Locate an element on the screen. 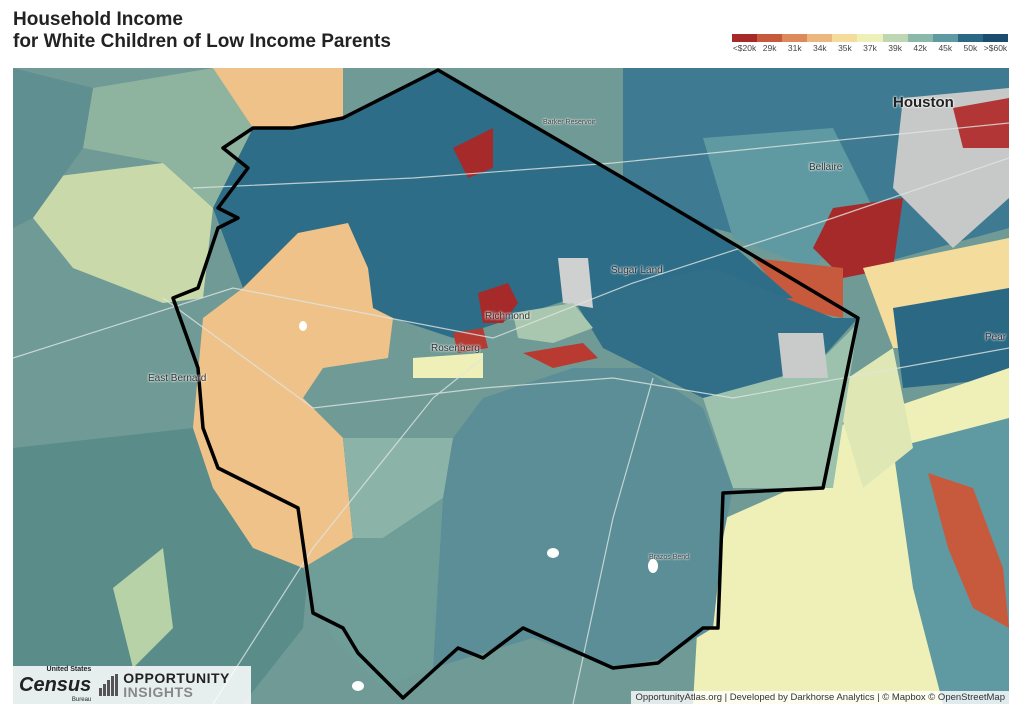 The height and width of the screenshot is (717, 1024). title-line-1: Household Income is located at coordinates (98, 19).